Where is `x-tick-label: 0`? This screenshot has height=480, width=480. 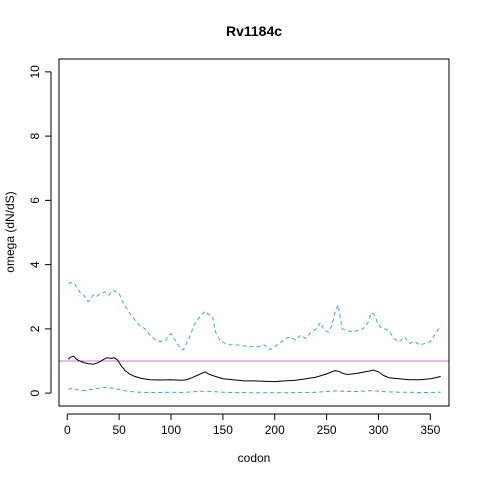
x-tick-label: 0 is located at coordinates (67, 430).